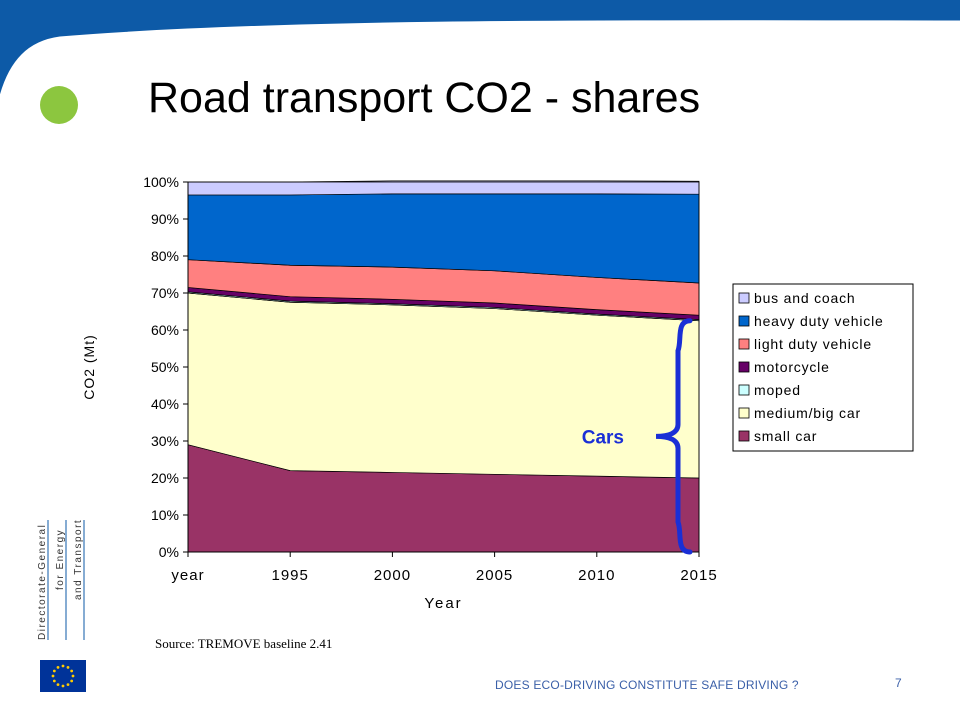 The image size is (960, 720). Describe the element at coordinates (603, 437) in the screenshot. I see `cars-label: Cars` at that location.